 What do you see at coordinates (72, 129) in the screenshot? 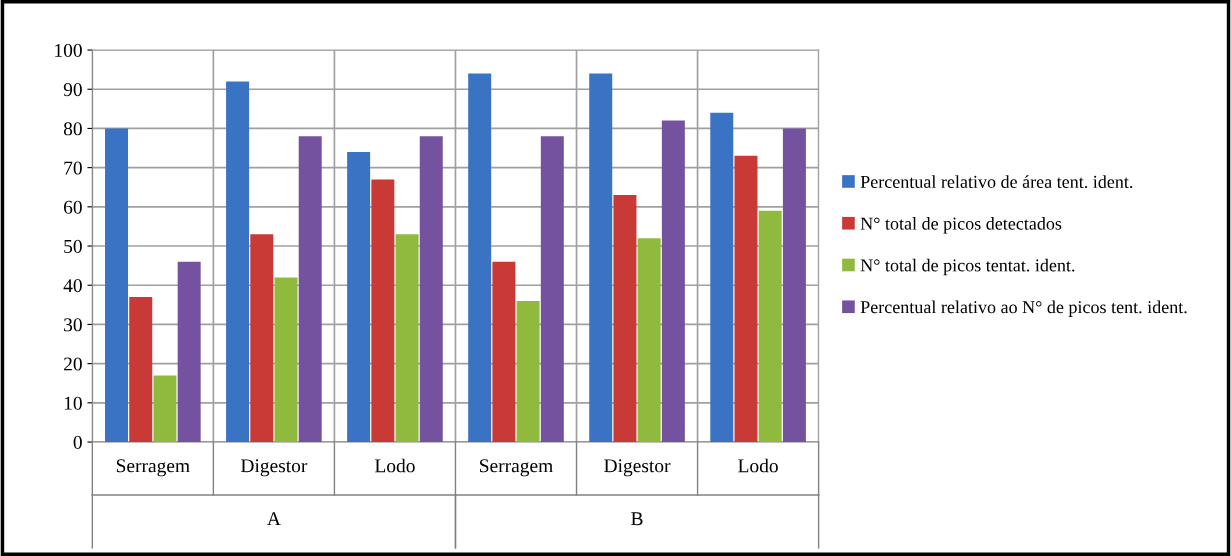
I see `y-tick-label: 80` at bounding box center [72, 129].